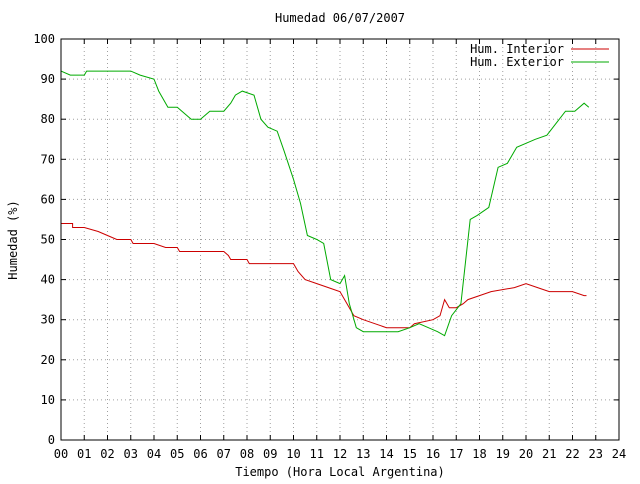  What do you see at coordinates (177, 454) in the screenshot?
I see `x-tick-label: 05` at bounding box center [177, 454].